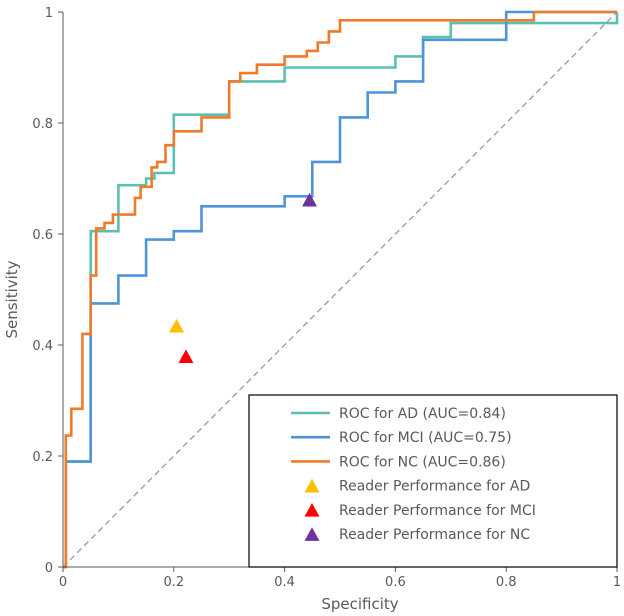 The image size is (624, 616). Describe the element at coordinates (12, 299) in the screenshot. I see `y-axis-label: Sensitivity` at that location.